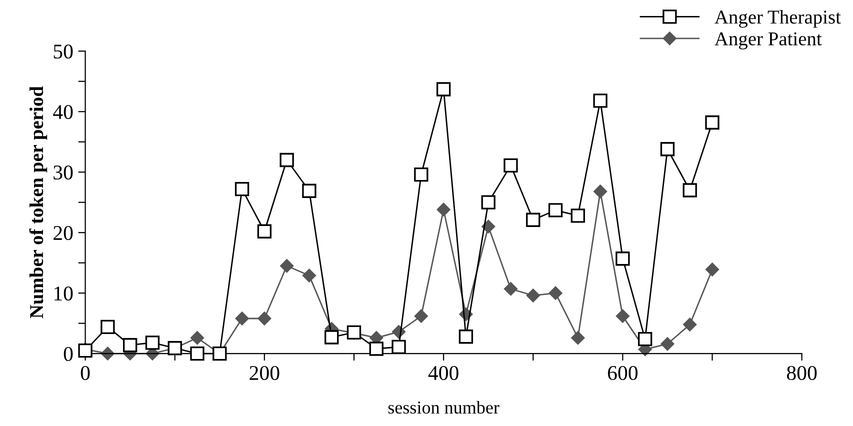  I want to click on y-tick-label: 50, so click(63, 51).